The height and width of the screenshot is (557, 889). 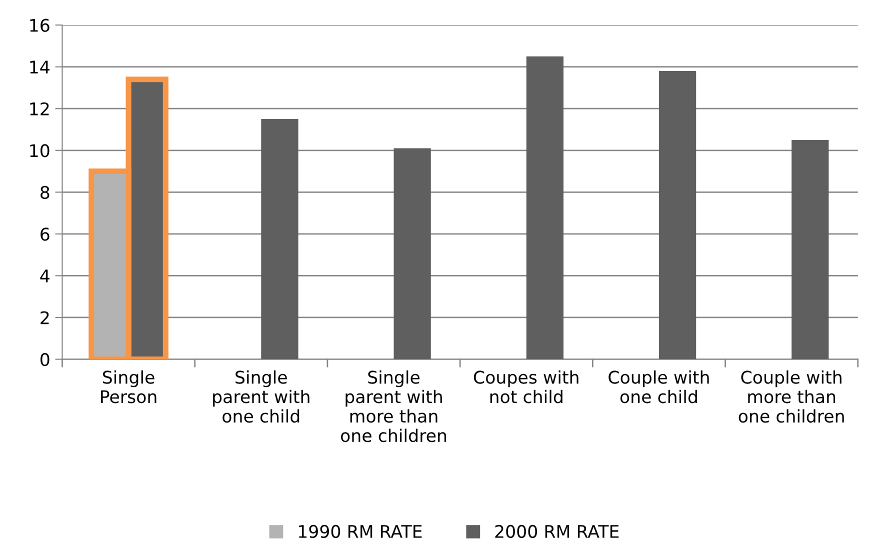 I want to click on x-tick-label: Single Person, so click(x=128, y=387).